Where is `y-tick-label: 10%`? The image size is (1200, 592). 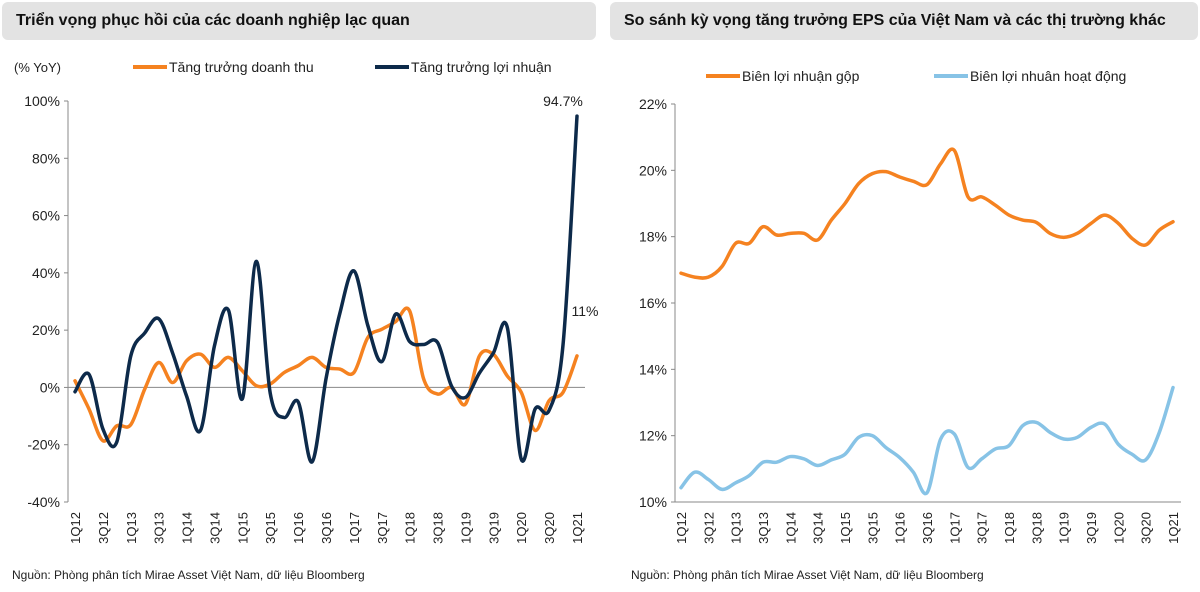 y-tick-label: 10% is located at coordinates (653, 502).